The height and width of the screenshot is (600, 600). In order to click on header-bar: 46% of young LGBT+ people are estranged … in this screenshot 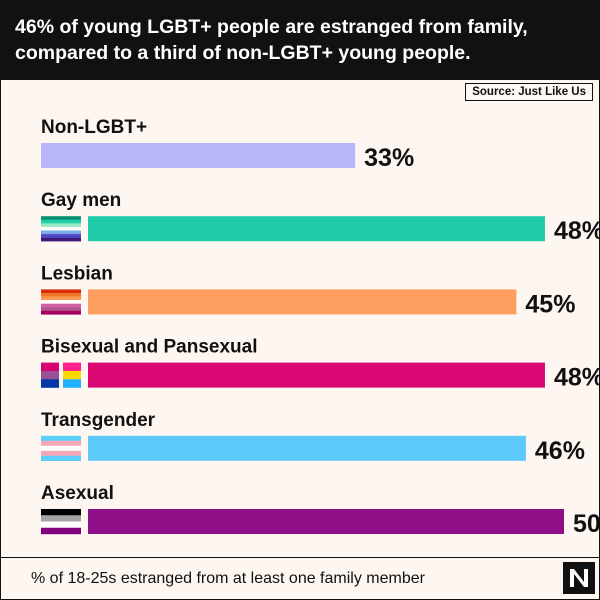, I will do `click(300, 40)`.